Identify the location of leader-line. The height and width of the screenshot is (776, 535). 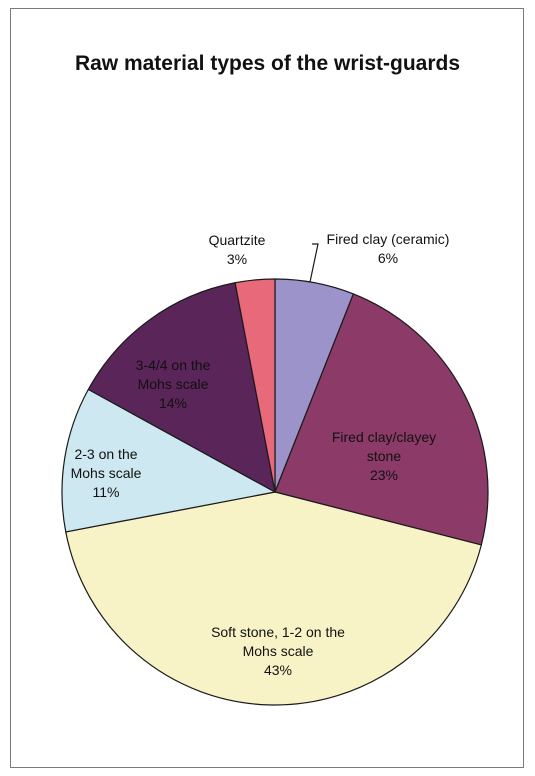
(314, 263).